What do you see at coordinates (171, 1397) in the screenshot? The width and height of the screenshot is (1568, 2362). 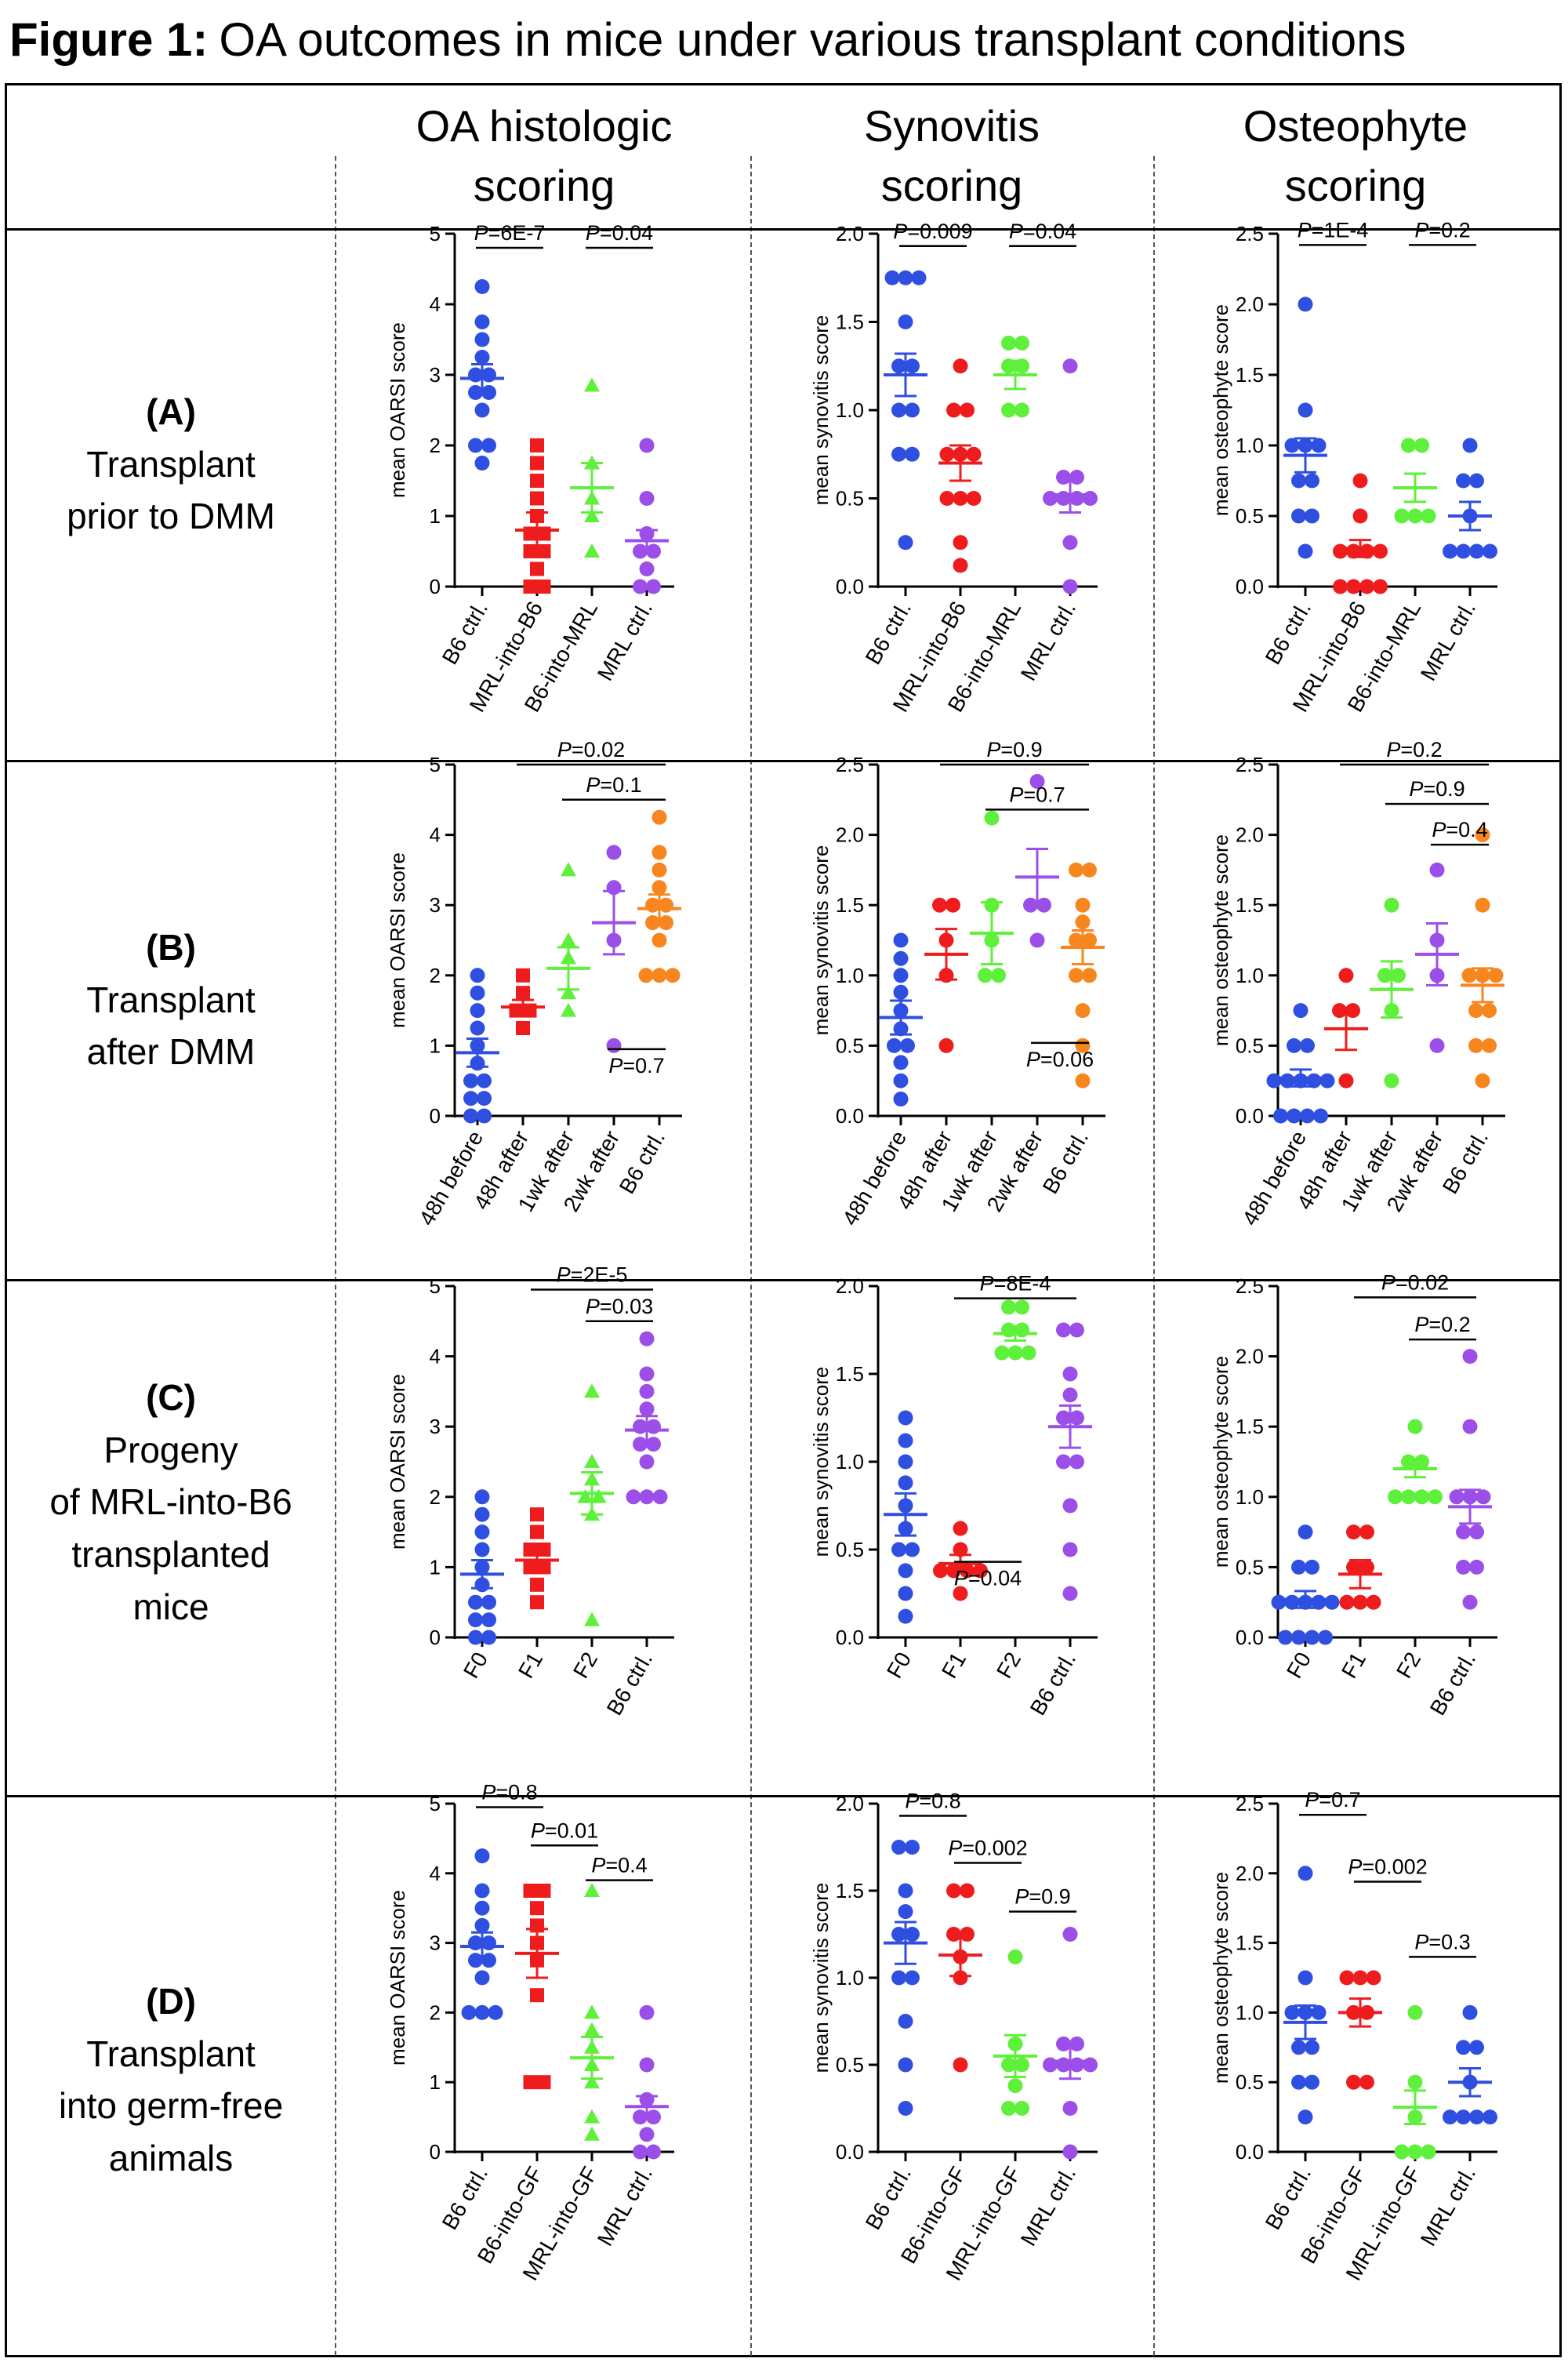 I see `row-letter: (C)` at bounding box center [171, 1397].